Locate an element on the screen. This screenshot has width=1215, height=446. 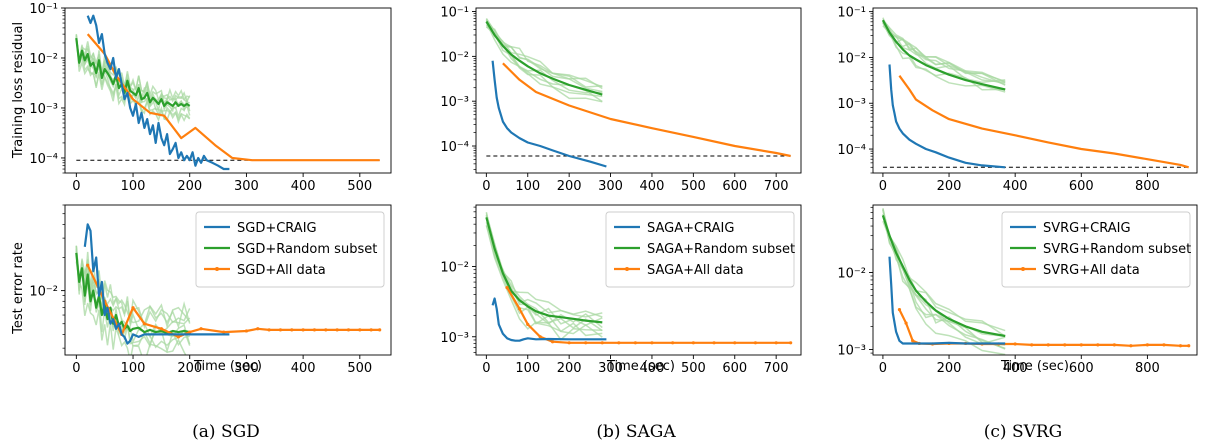
x-tick-label: 300 is located at coordinates (610, 368).